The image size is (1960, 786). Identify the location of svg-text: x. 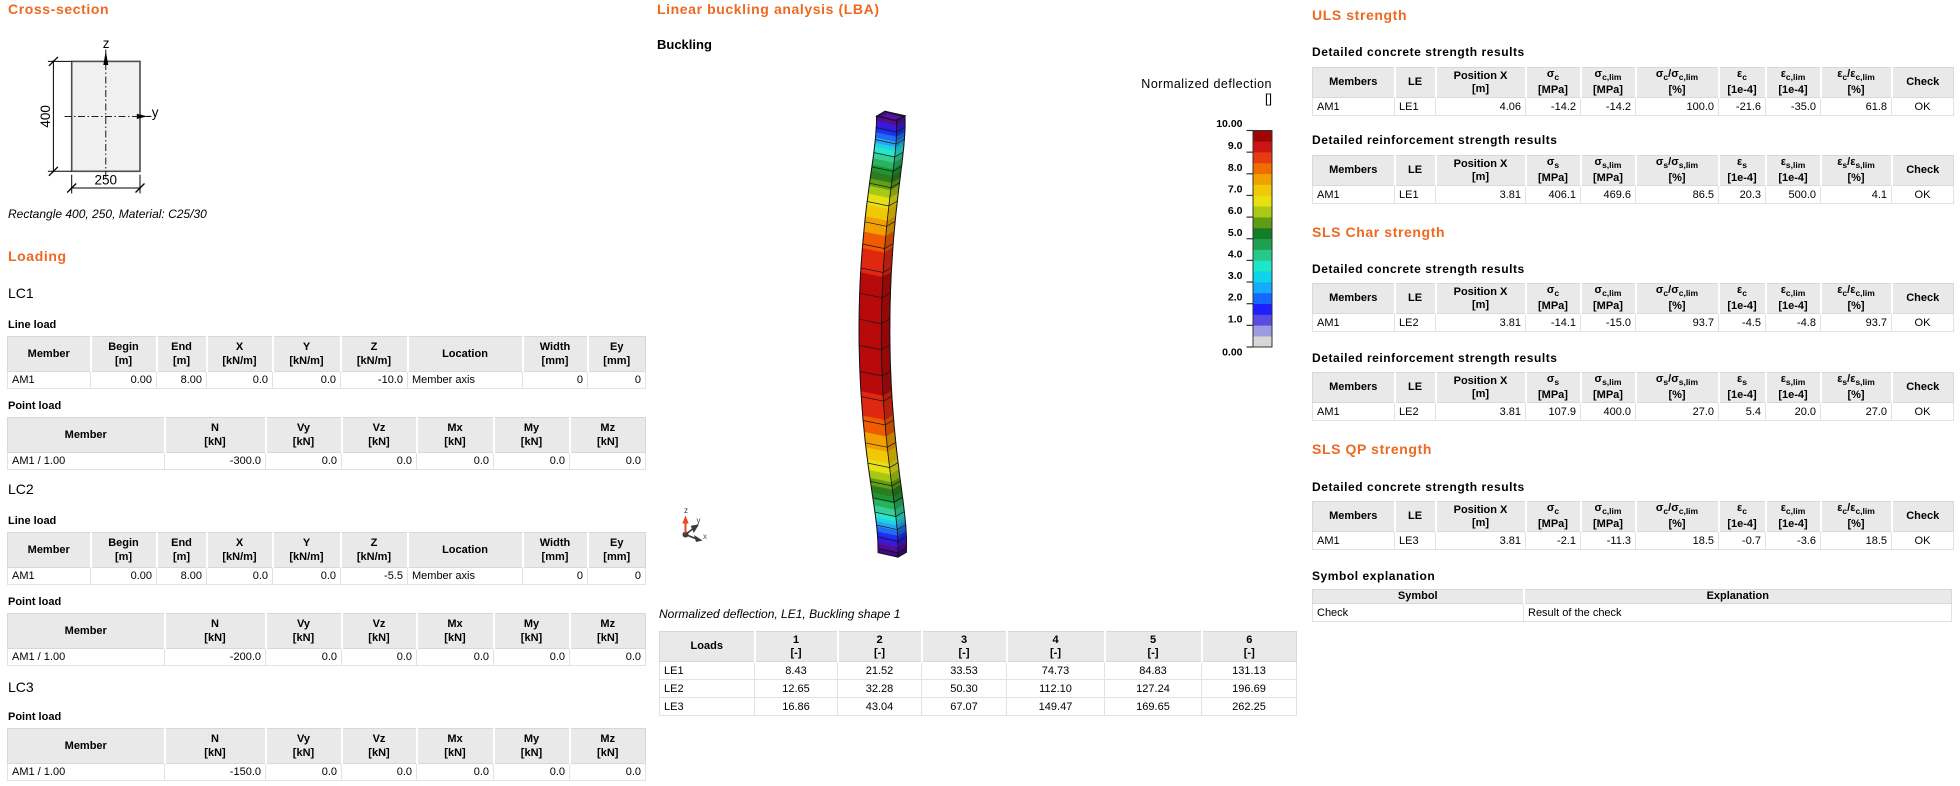
(705, 536).